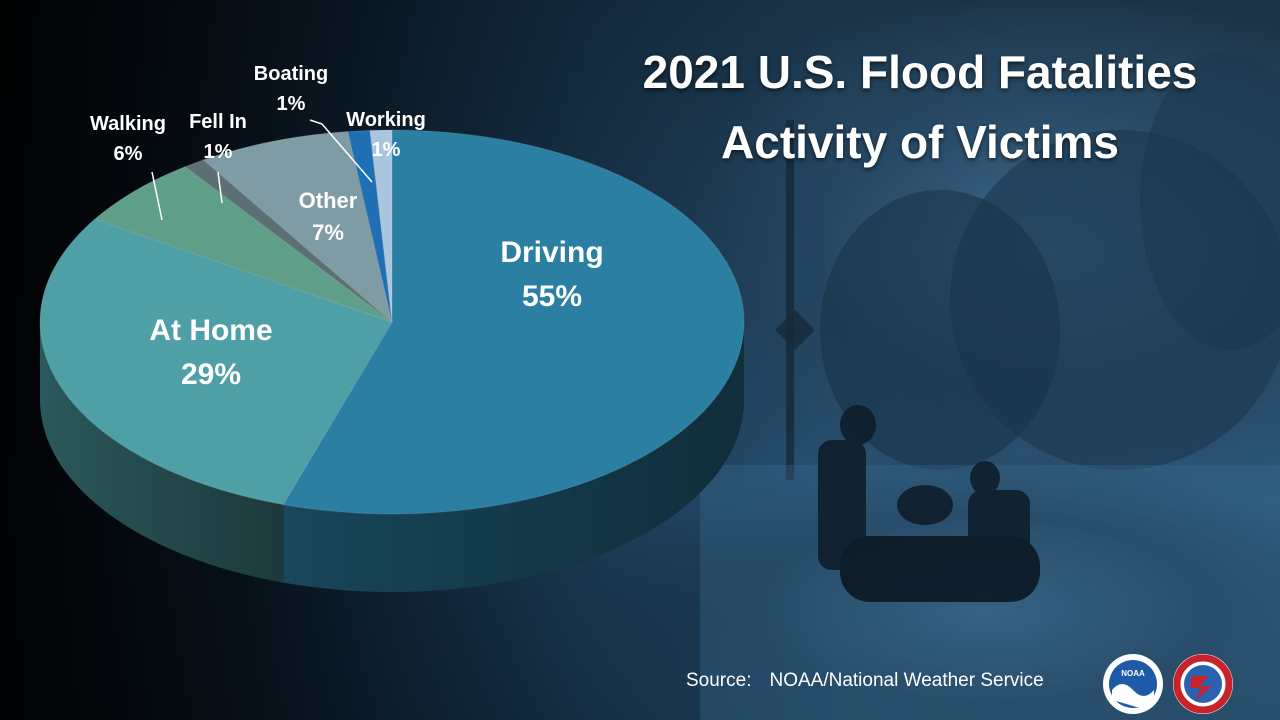 The image size is (1280, 720). Describe the element at coordinates (162, 452) in the screenshot. I see `pie-side-shade-at-home` at that location.